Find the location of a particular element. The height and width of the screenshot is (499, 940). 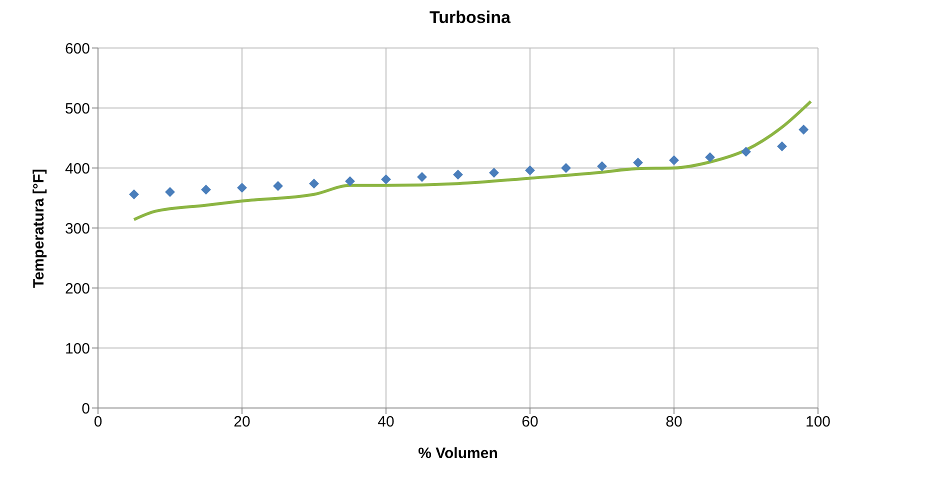

y-tick-label: 600 is located at coordinates (77, 49).